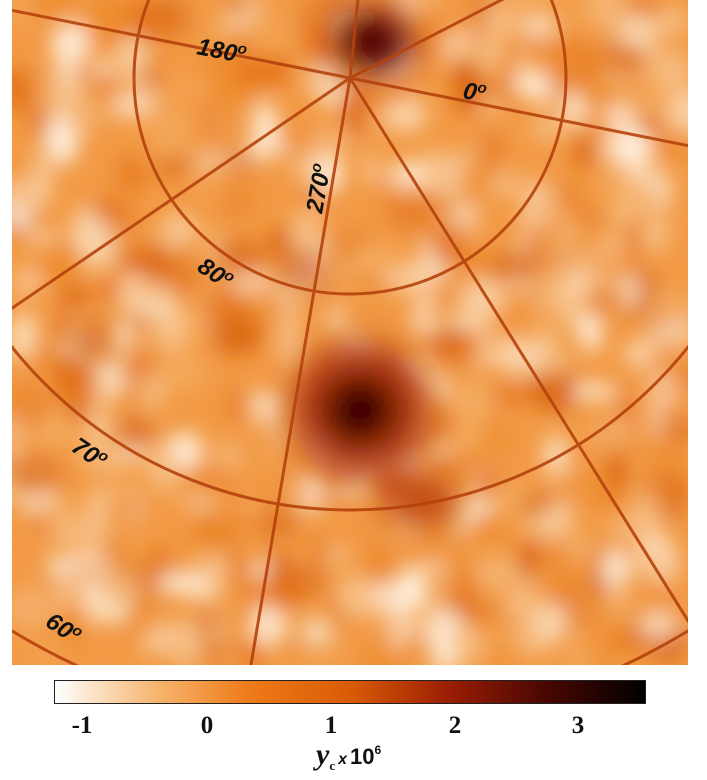  What do you see at coordinates (378, 750) in the screenshot?
I see `colorbar-label-exponent: 6` at bounding box center [378, 750].